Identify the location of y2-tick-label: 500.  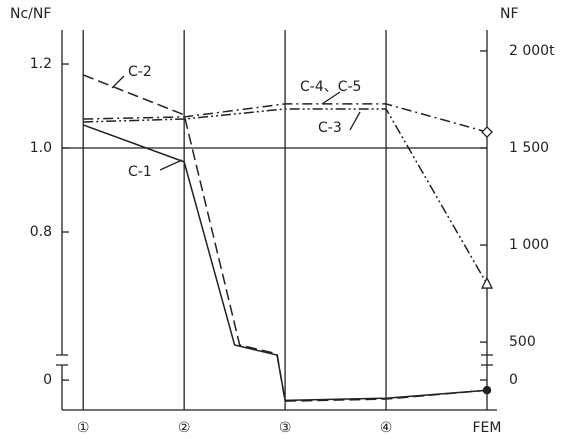
(522, 342).